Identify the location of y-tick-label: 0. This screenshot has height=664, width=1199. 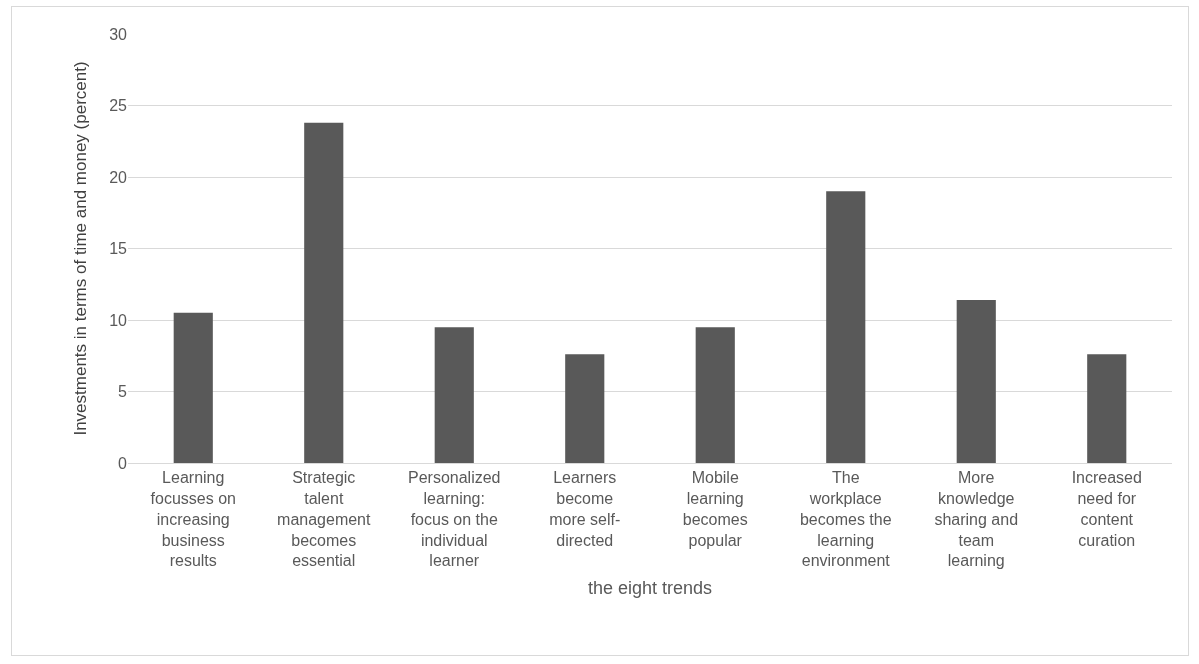
(123, 463).